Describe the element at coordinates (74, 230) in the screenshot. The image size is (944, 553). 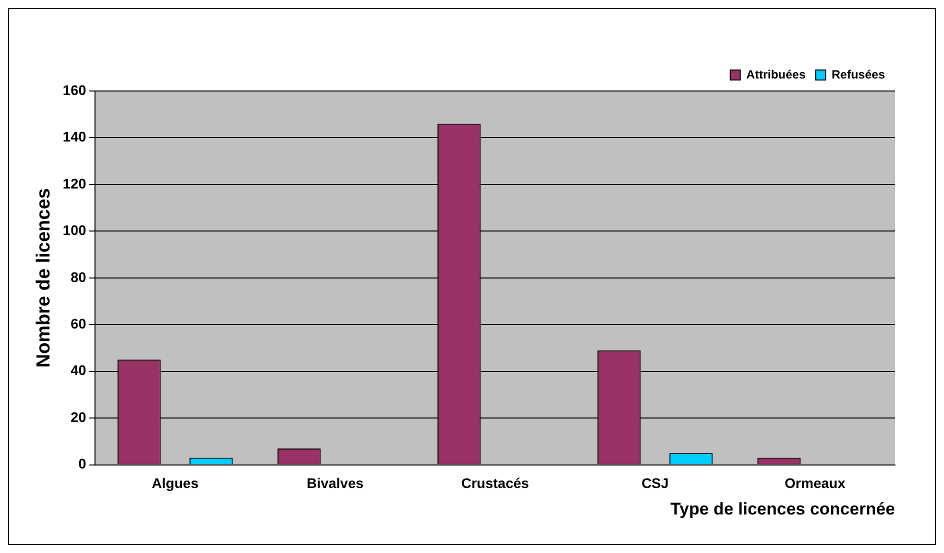
I see `y-tick-label: 100` at that location.